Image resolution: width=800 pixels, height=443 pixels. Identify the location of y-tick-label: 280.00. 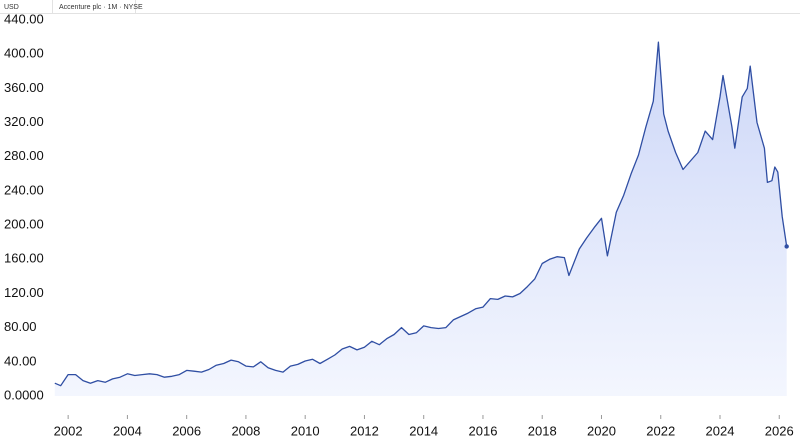
(24, 155).